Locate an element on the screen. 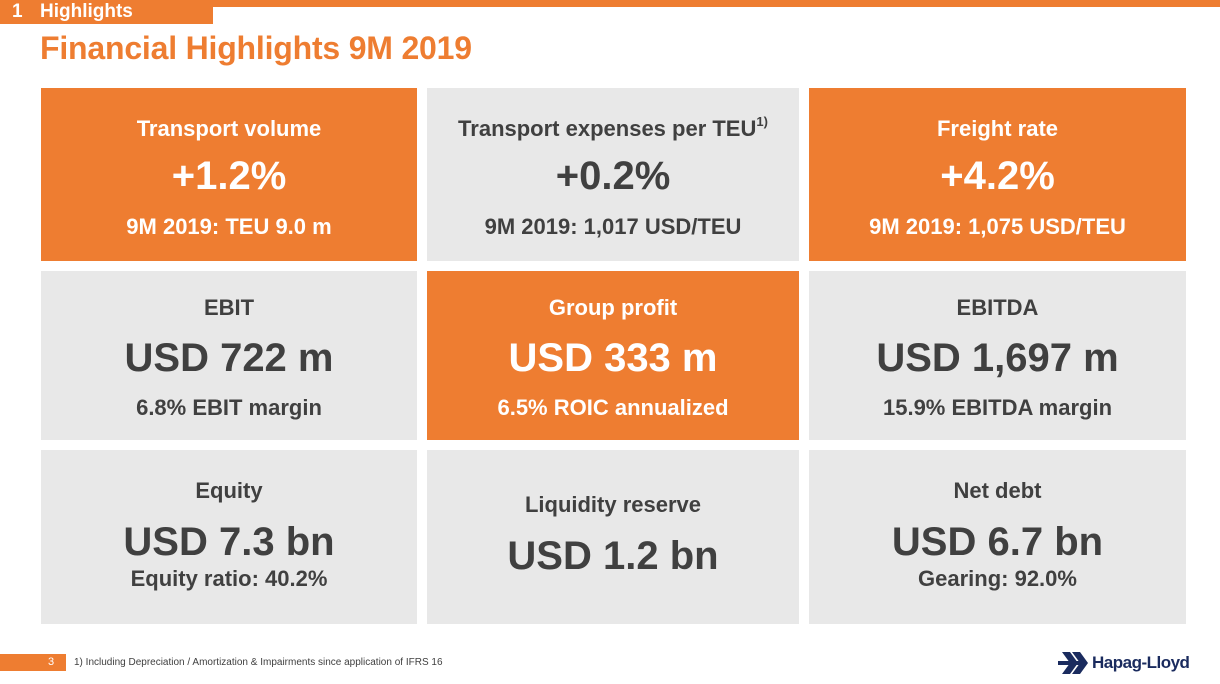 The width and height of the screenshot is (1220, 684). kpi-tile-transport-volume: Transport volume +1.2% 9M 2019: TEU 9.0 m is located at coordinates (229, 174).